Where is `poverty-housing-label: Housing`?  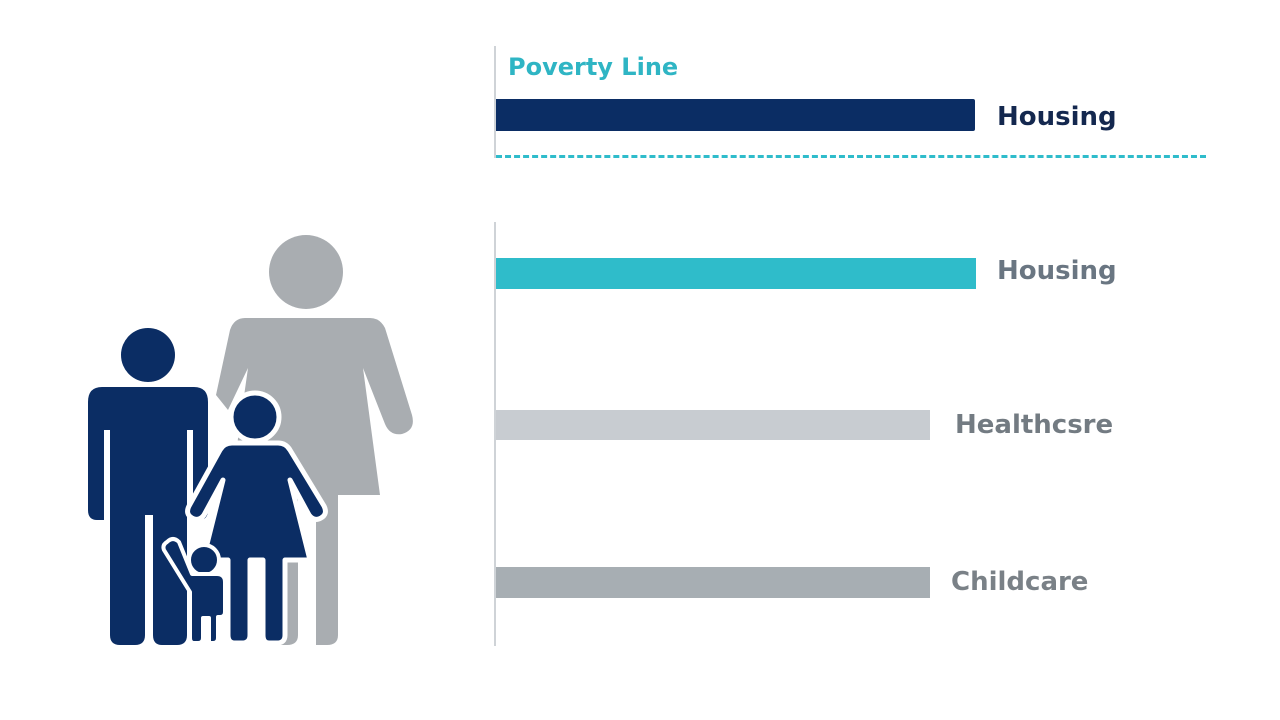 poverty-housing-label: Housing is located at coordinates (1057, 117).